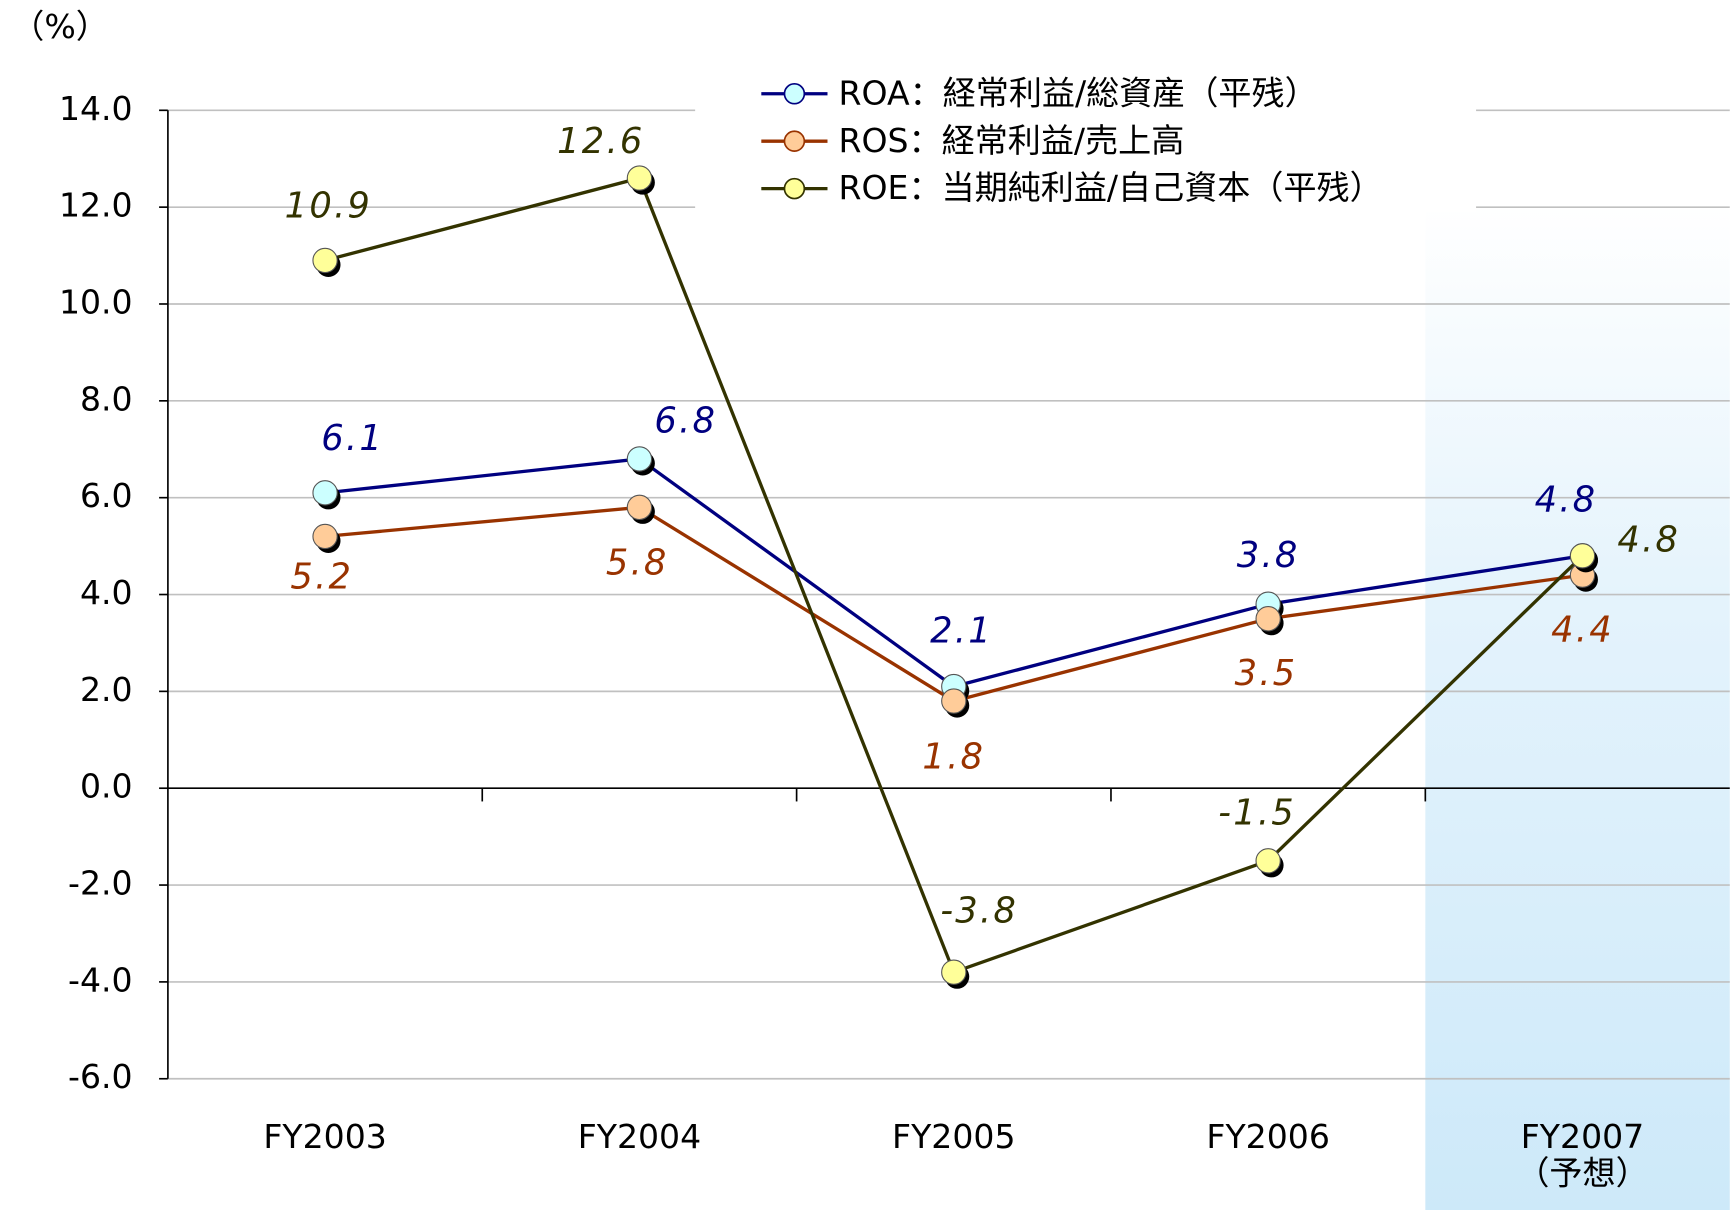  I want to click on value-label: 5.2, so click(321, 576).